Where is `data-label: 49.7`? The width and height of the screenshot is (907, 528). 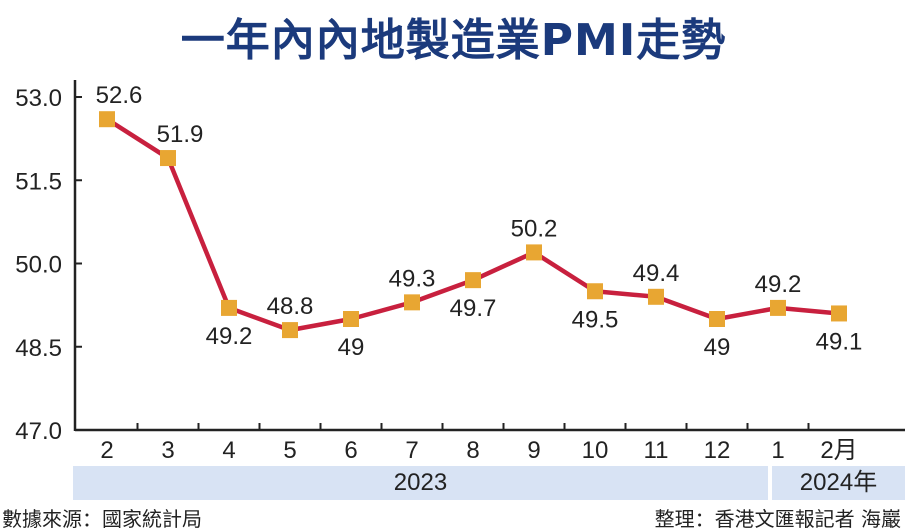 data-label: 49.7 is located at coordinates (473, 308).